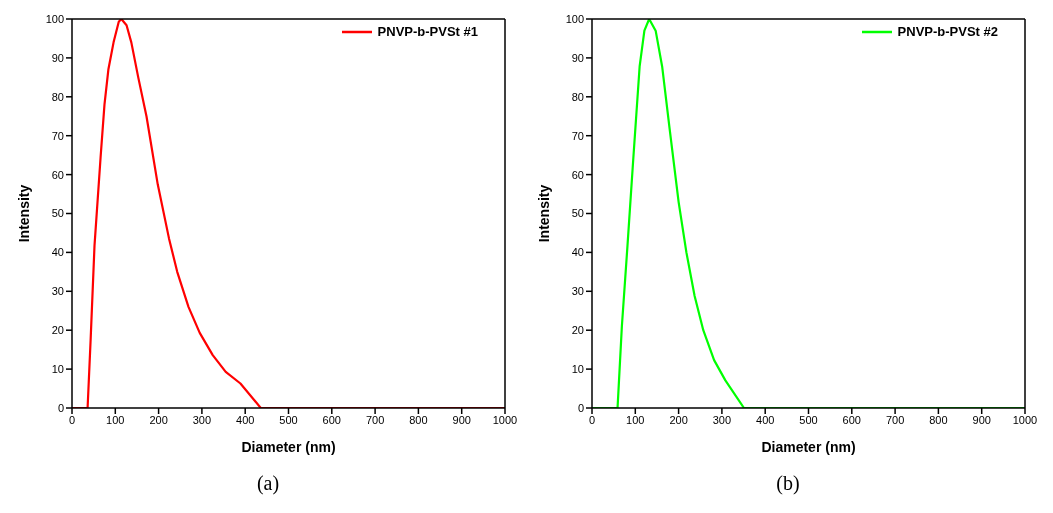  I want to click on legend-label: PNVP-b-PVSt #2, so click(947, 31).